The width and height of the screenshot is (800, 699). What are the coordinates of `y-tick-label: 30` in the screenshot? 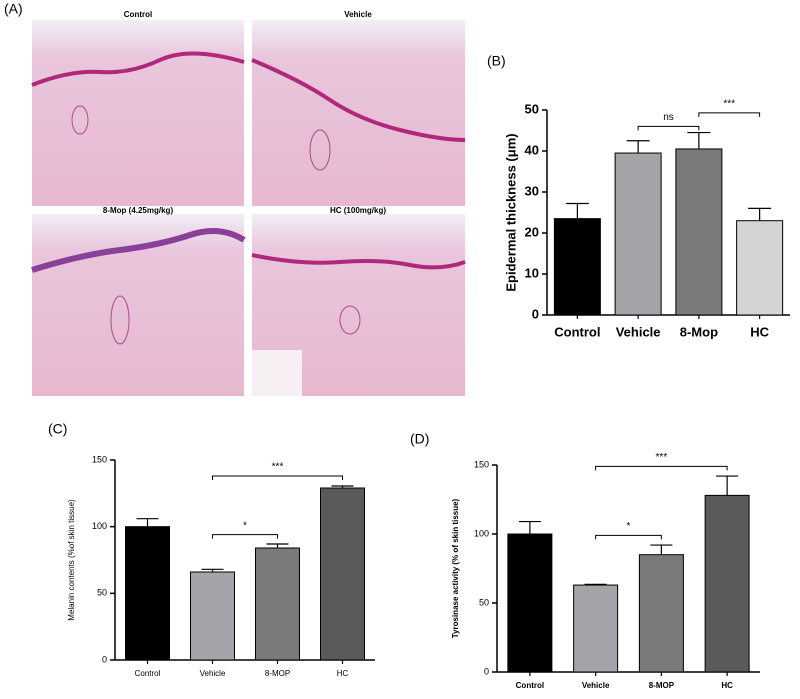 It's located at (532, 190).